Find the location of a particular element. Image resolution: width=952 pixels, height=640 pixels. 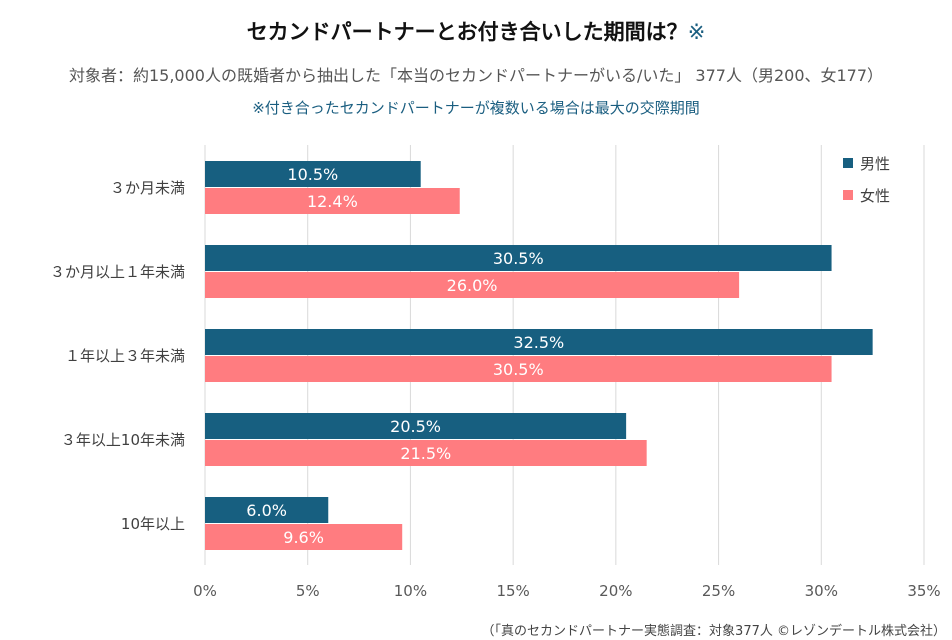

data-label: 12.4% is located at coordinates (332, 201).